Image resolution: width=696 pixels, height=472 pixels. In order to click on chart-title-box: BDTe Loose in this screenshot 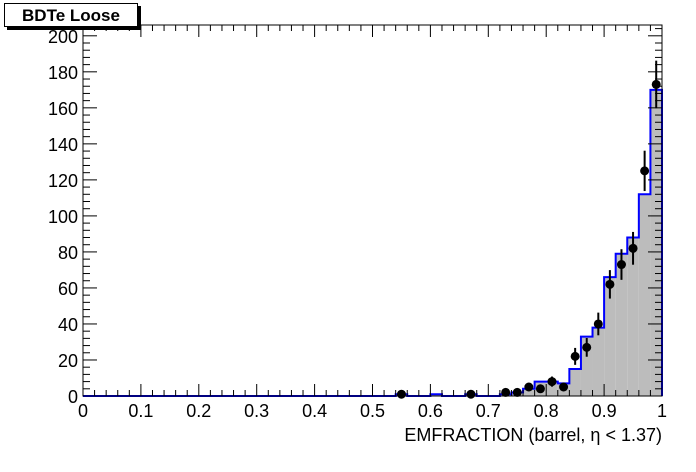, I will do `click(71, 15)`.